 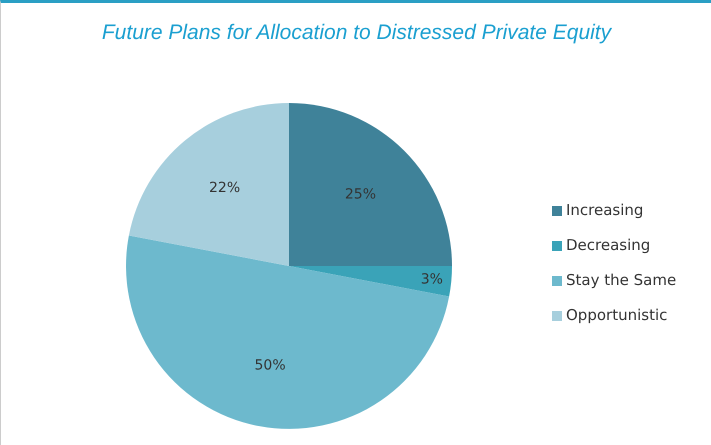 What do you see at coordinates (356, 33) in the screenshot?
I see `chart-title: Future Plans for Allocation to Distressed Private Equity` at bounding box center [356, 33].